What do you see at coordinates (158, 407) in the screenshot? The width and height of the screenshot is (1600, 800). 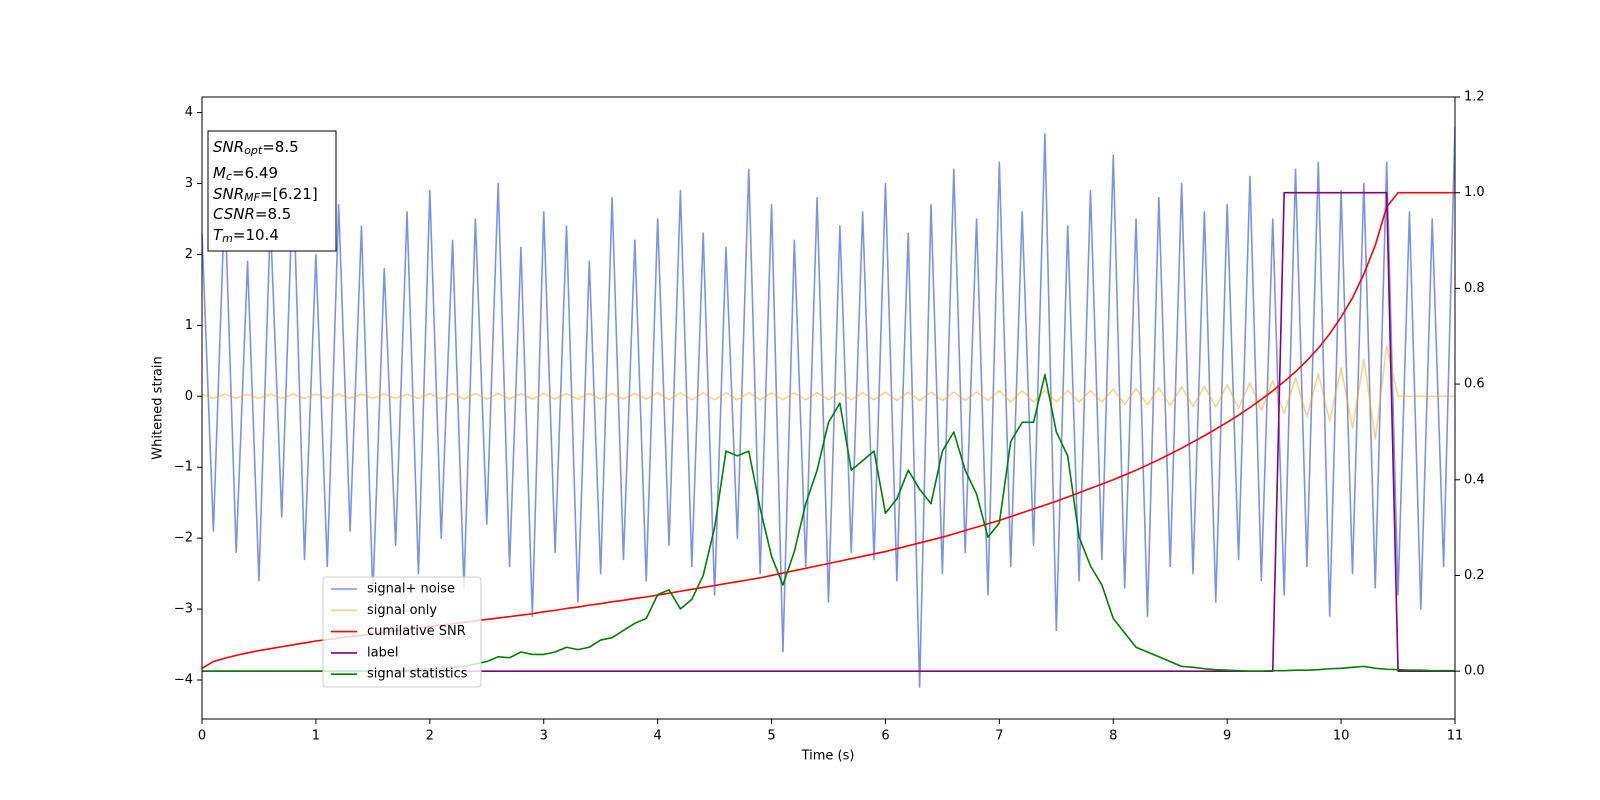 I see `y-axis-label: Whitened strain` at bounding box center [158, 407].